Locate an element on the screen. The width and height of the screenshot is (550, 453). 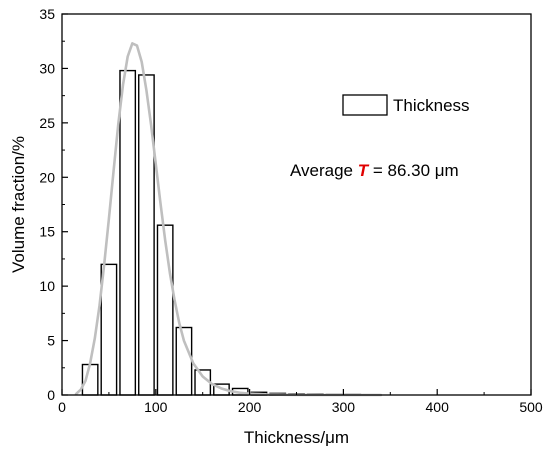
average-annotation: Average T = 86.30 μm is located at coordinates (374, 170).